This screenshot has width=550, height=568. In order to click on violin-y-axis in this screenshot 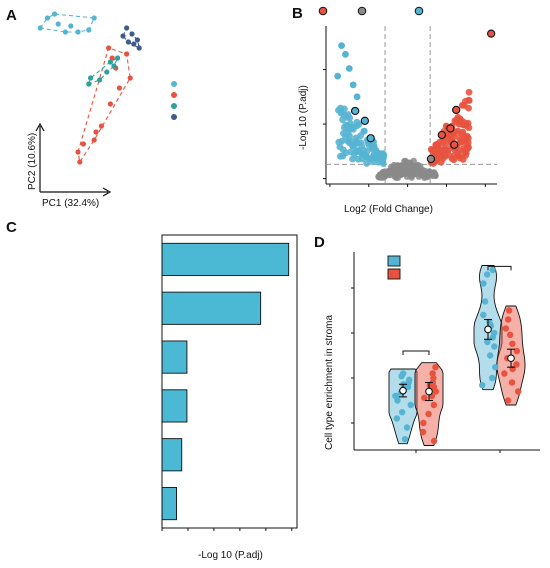, I will do `click(445, 351)`.